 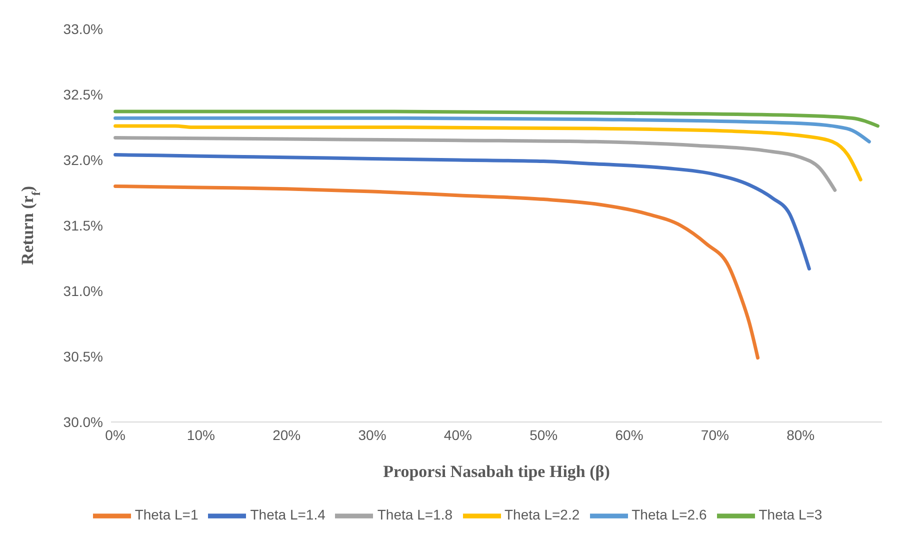 I want to click on legend-label: Theta L=1.4, so click(x=288, y=514).